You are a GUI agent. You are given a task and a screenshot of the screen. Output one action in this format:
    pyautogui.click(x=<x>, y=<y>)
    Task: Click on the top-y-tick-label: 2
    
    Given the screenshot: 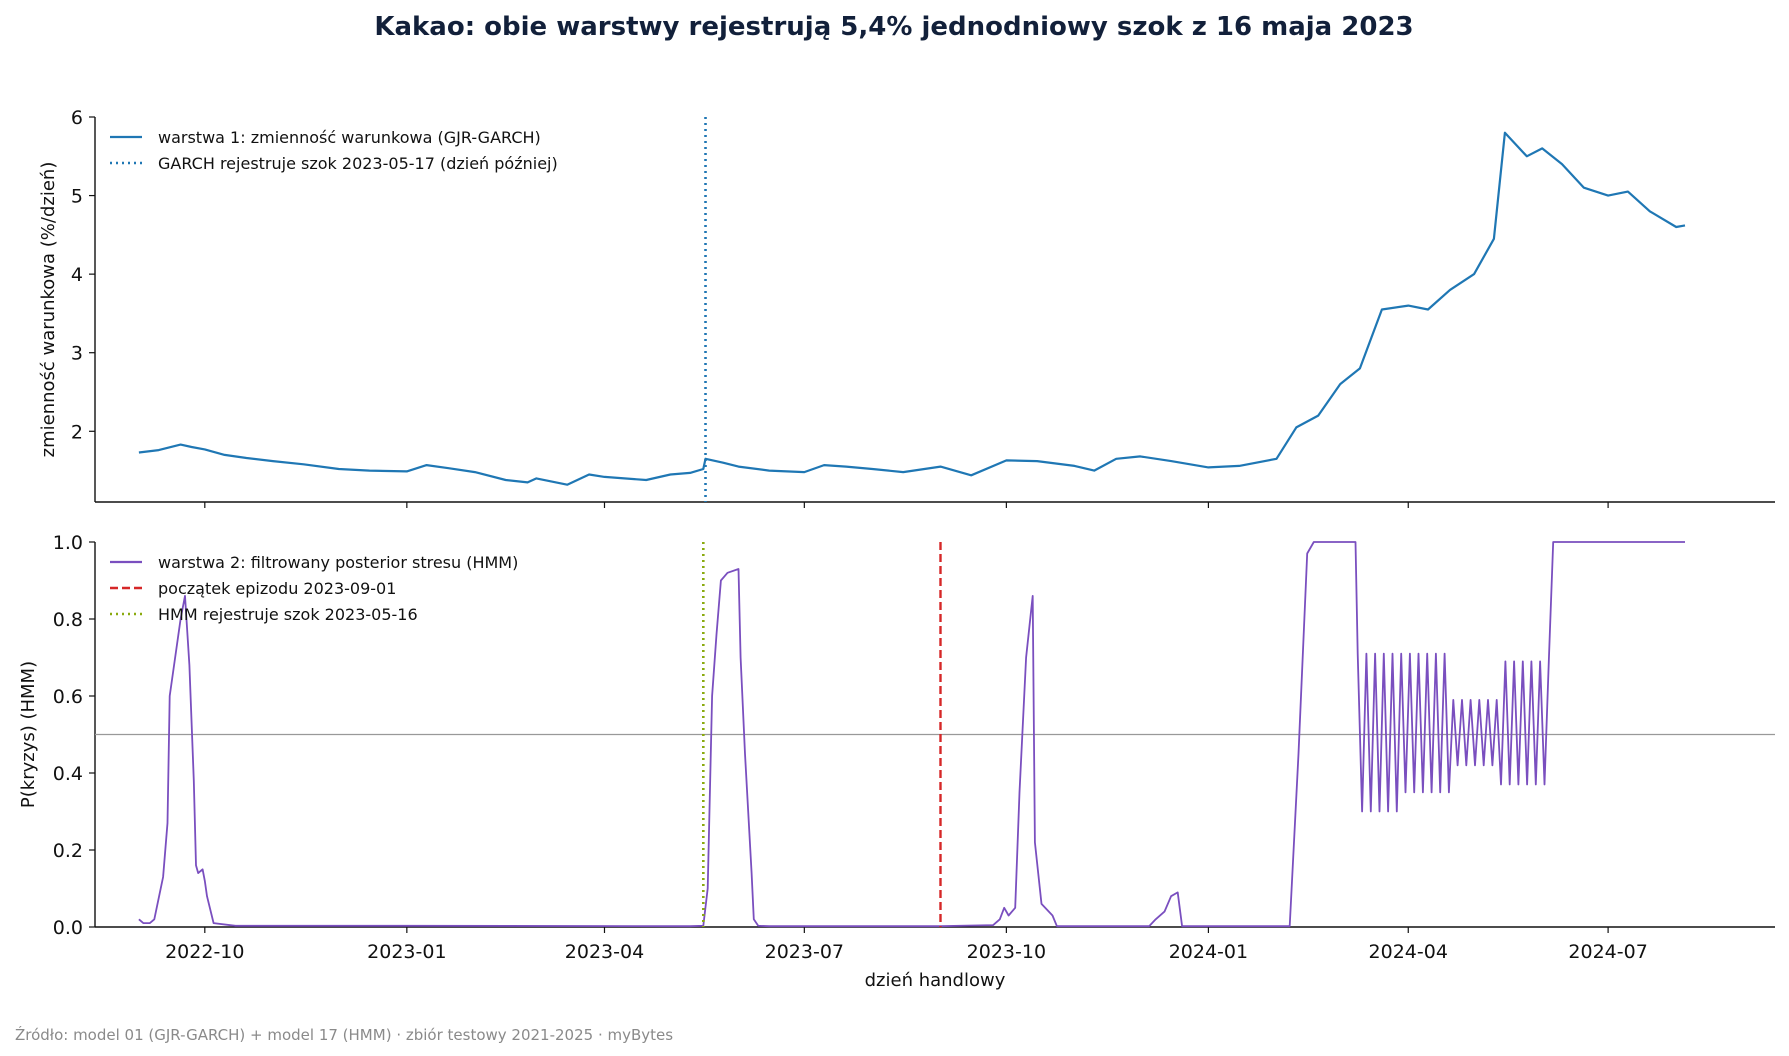 What is the action you would take?
    pyautogui.click(x=77, y=432)
    